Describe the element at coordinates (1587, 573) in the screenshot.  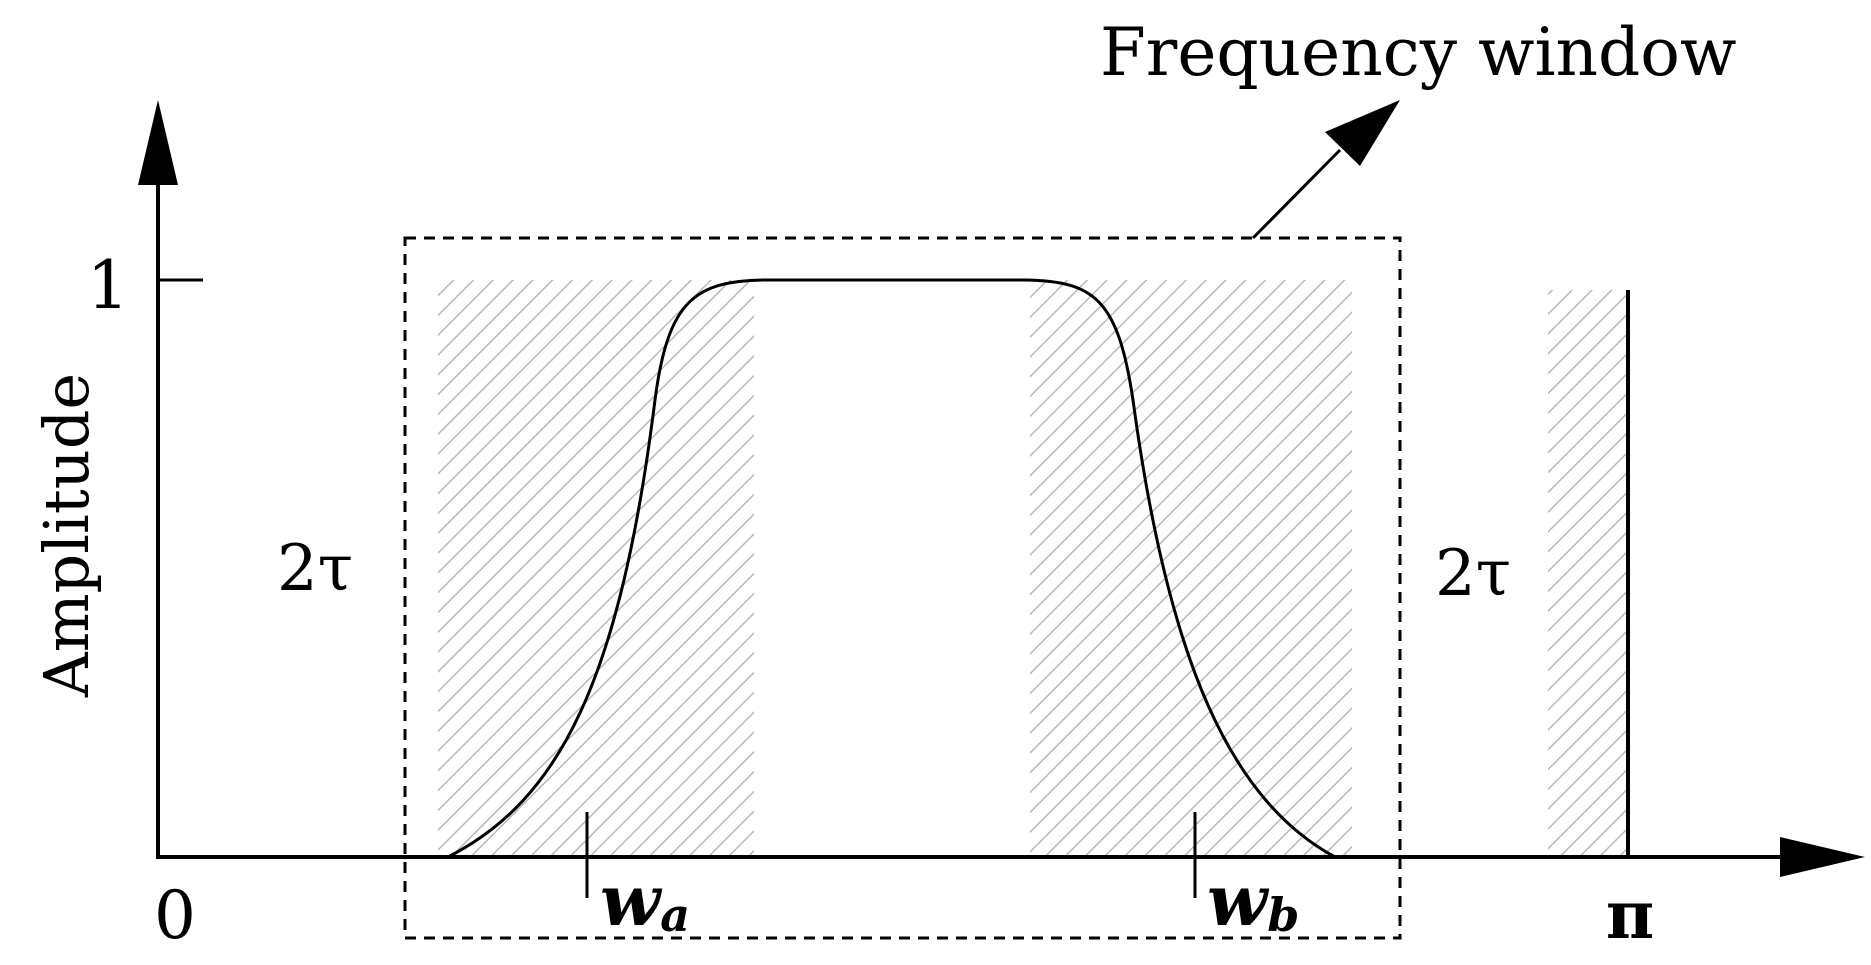
I see `hatched-region-edge` at that location.